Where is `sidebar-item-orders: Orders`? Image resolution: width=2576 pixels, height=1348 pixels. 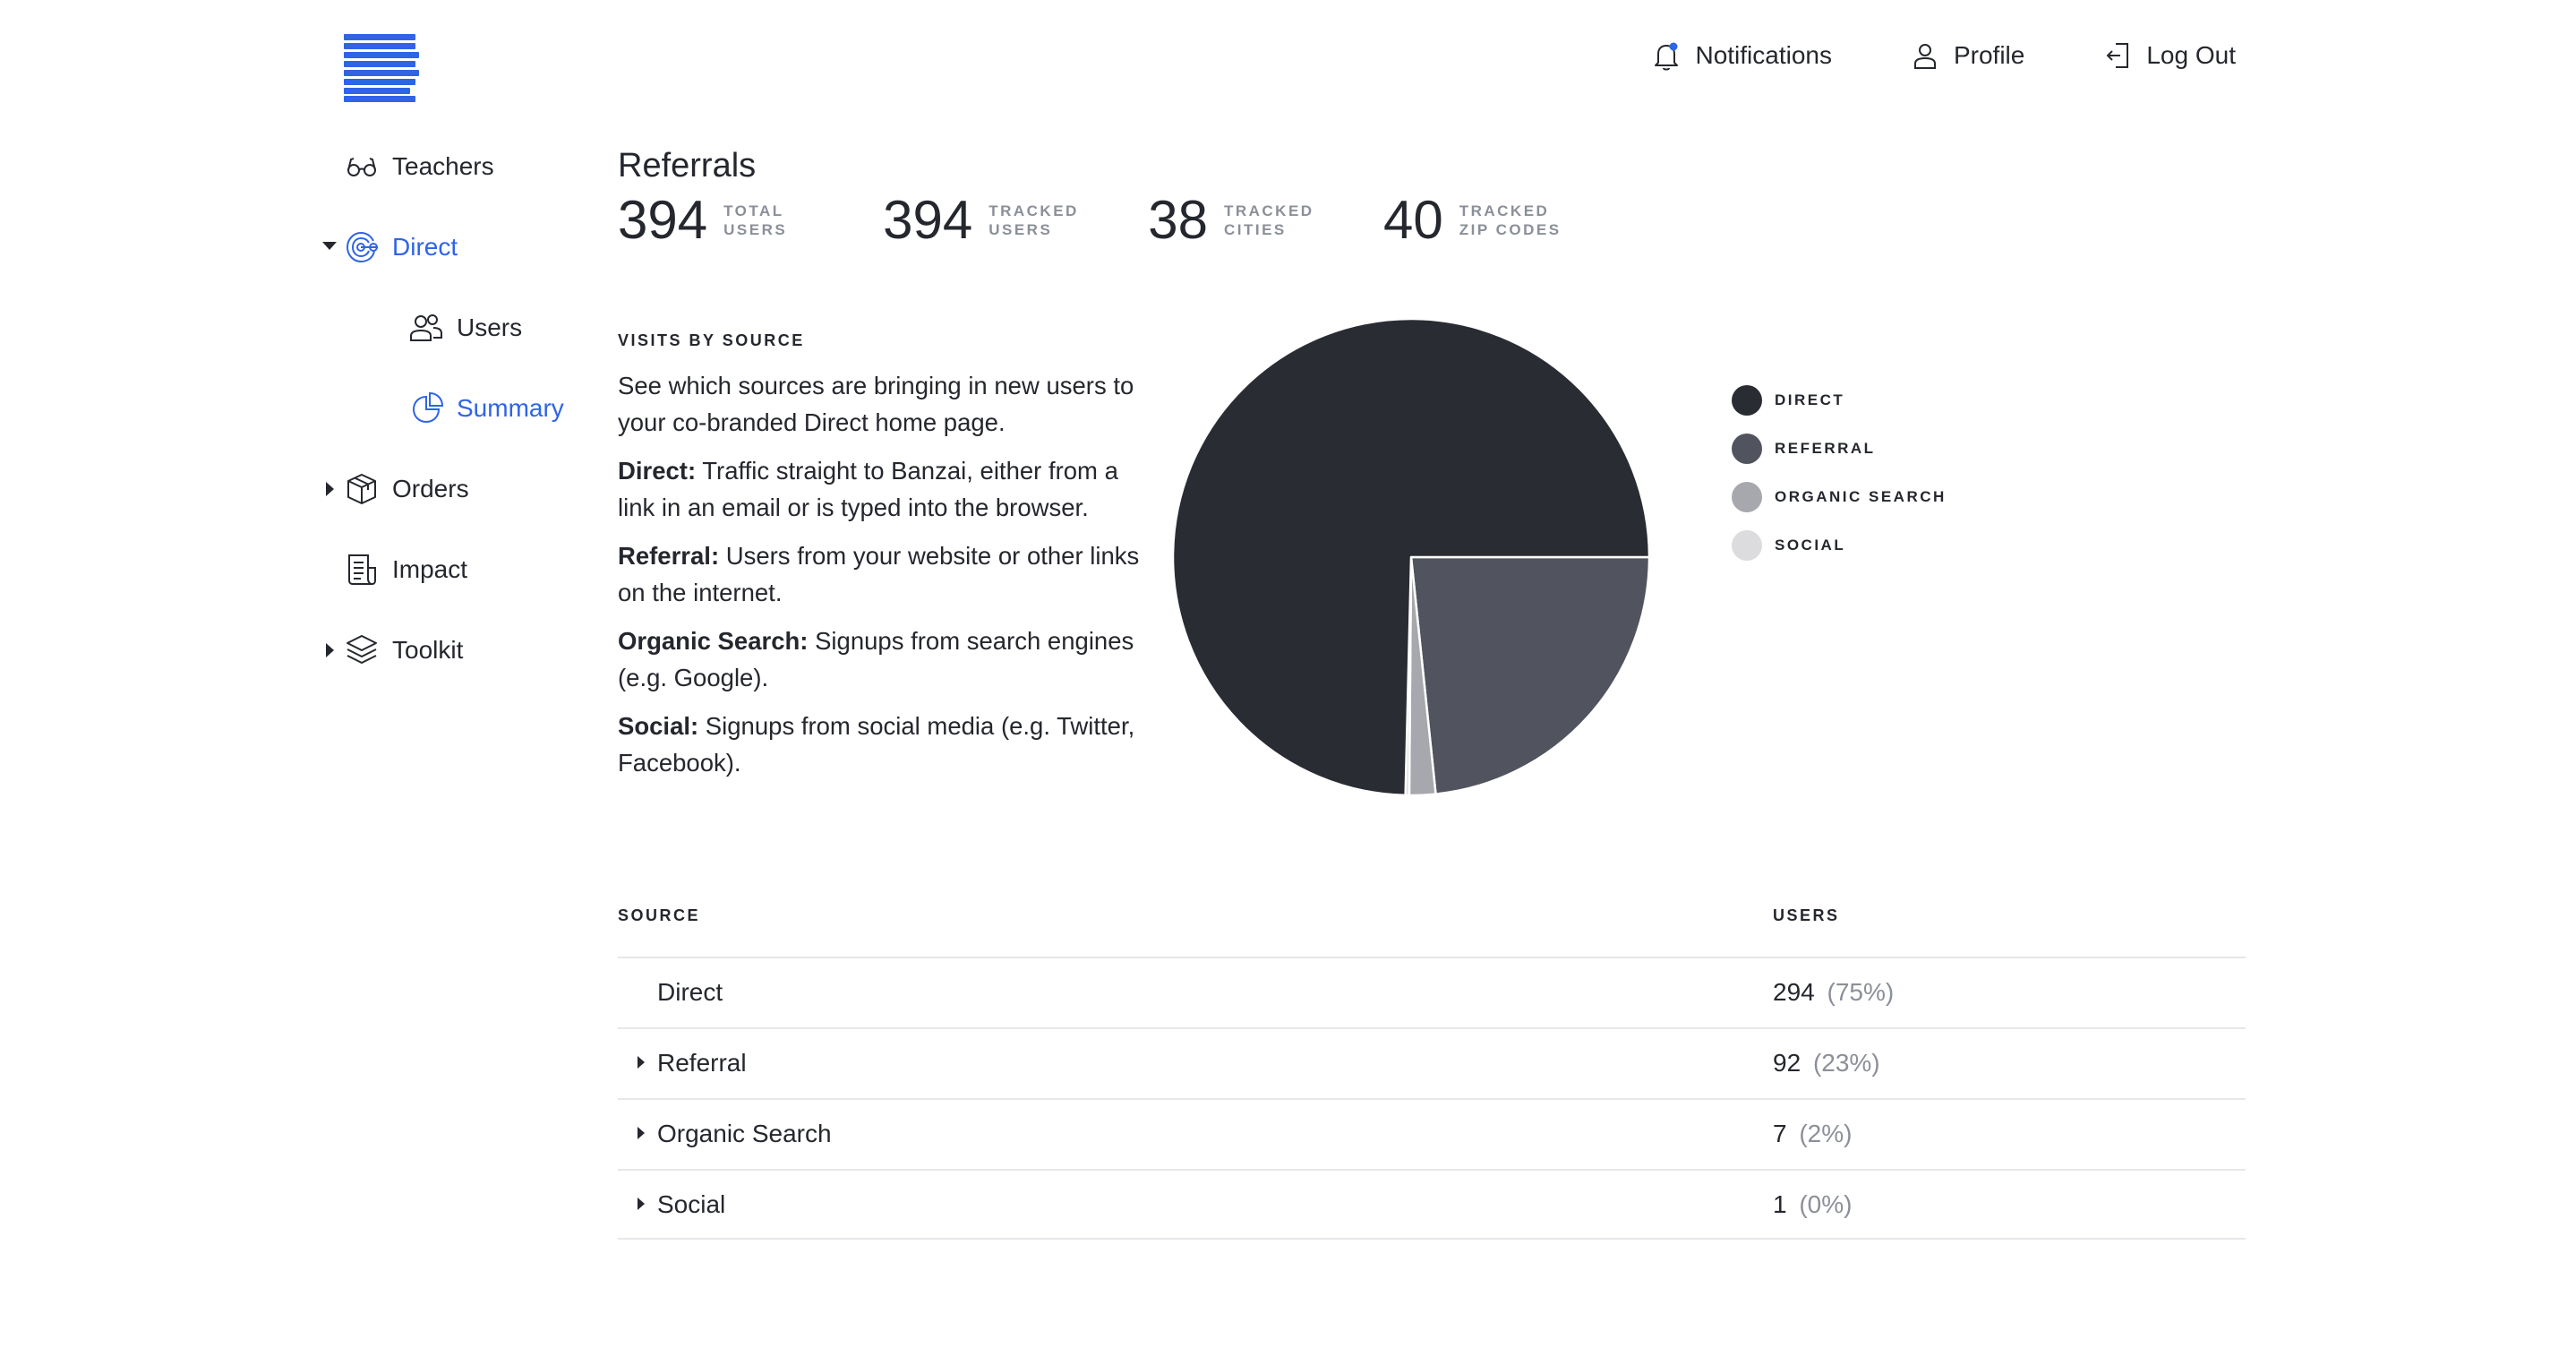 sidebar-item-orders: Orders is located at coordinates (398, 489).